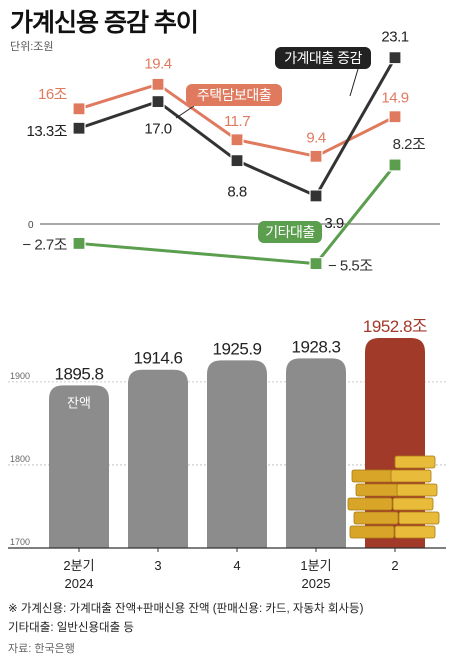 The height and width of the screenshot is (658, 452). What do you see at coordinates (394, 98) in the screenshot?
I see `line-value-label: 14.9` at bounding box center [394, 98].